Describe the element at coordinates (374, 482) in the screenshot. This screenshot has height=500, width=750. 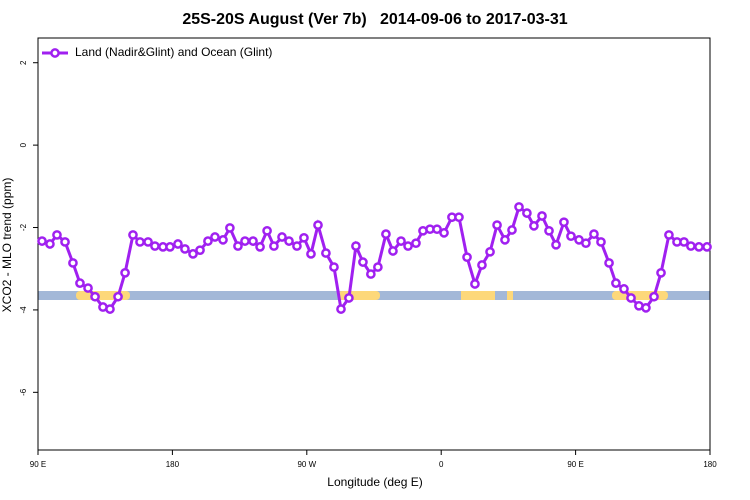
I see `x-axis-label: Longitude (deg E)` at that location.